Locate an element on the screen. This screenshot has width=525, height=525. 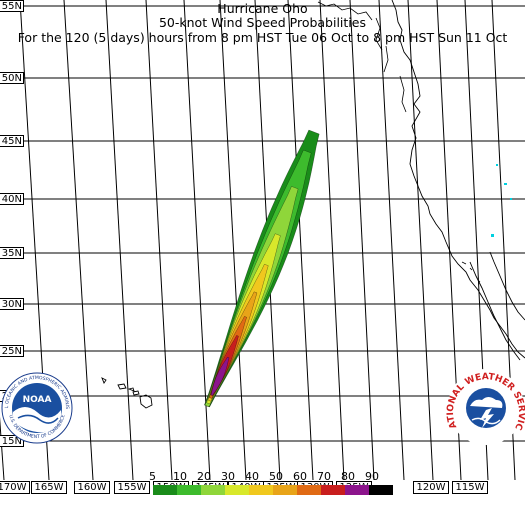
product-title: 50-knot Wind Speed Probabilities is located at coordinates (262, 22).